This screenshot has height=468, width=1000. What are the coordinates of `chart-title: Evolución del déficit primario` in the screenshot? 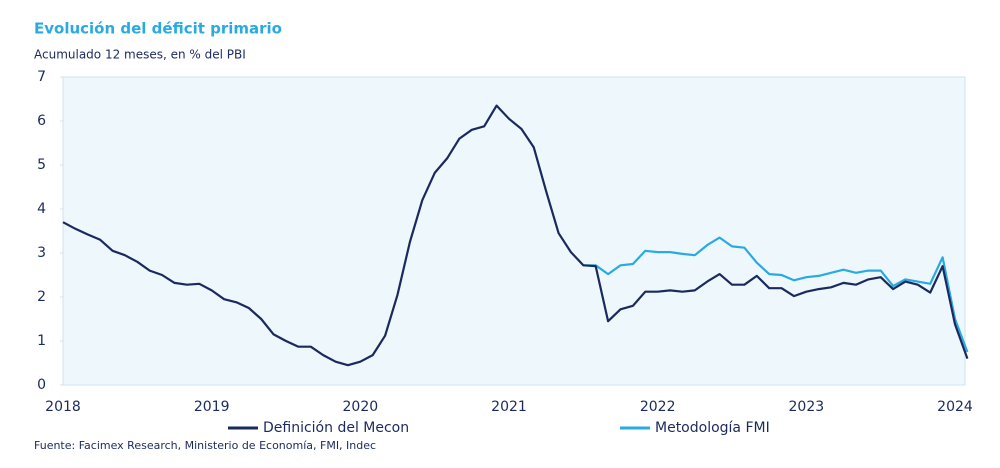 It's located at (158, 29).